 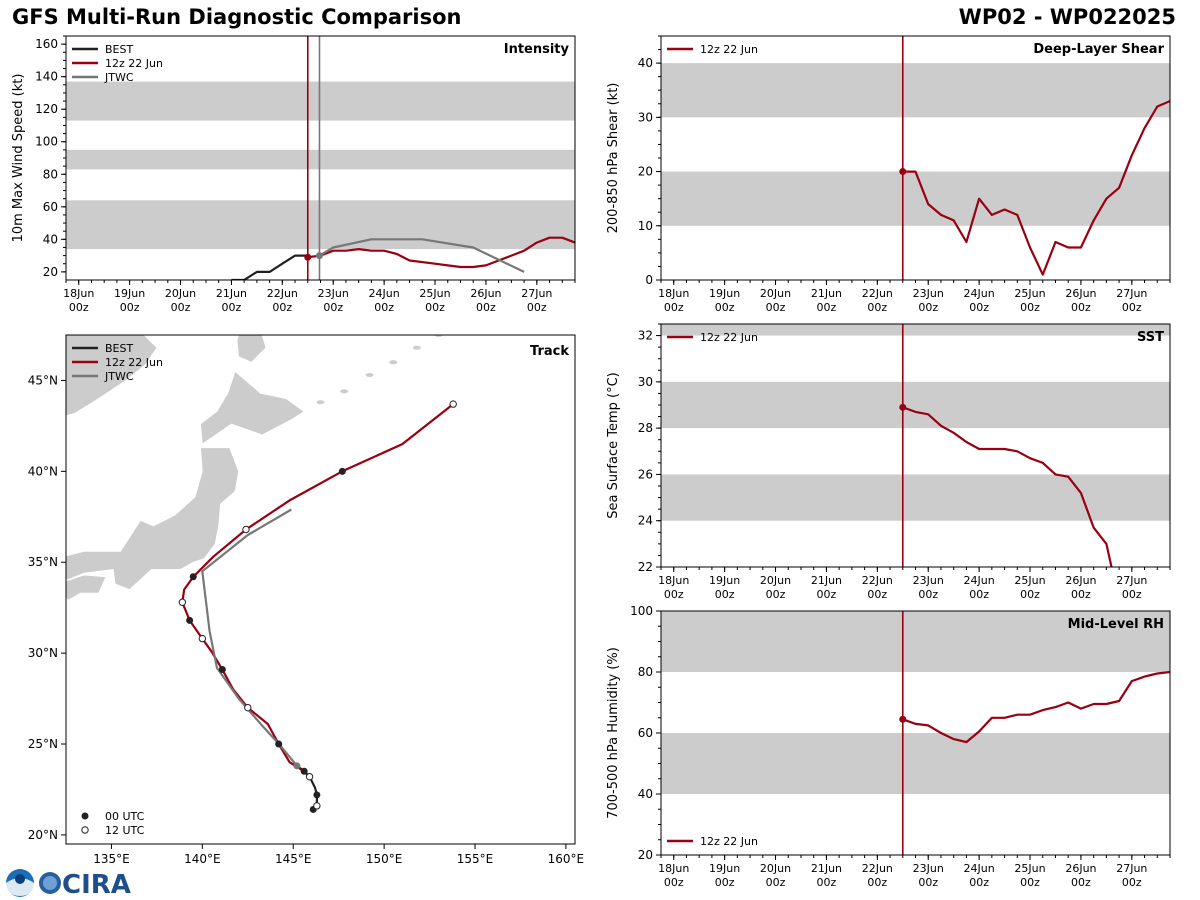 I want to click on panel-title: Deep-Layer Shear, so click(x=1098, y=49).